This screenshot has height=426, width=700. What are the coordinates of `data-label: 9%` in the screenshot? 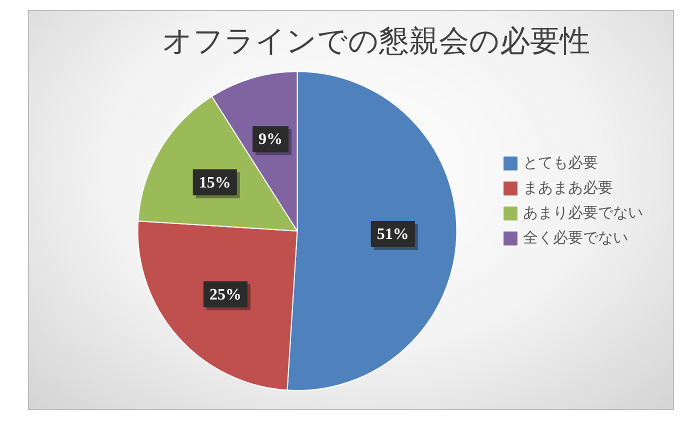 It's located at (270, 139).